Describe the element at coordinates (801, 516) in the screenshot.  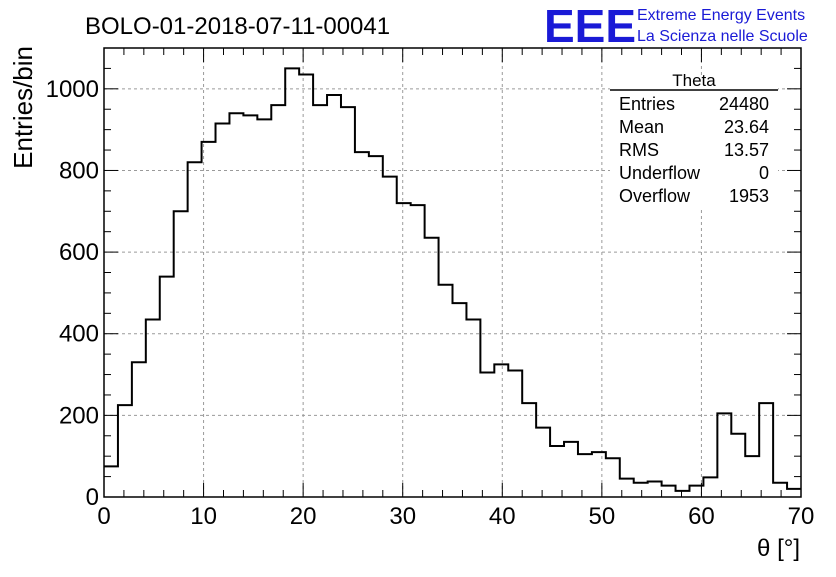
I see `x-tick-label: 70` at that location.